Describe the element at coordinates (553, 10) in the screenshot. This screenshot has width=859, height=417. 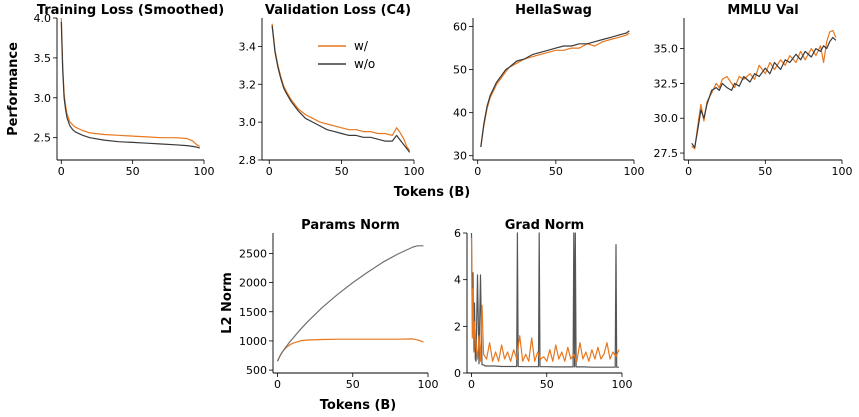
I see `chart-title: HellaSwag` at that location.